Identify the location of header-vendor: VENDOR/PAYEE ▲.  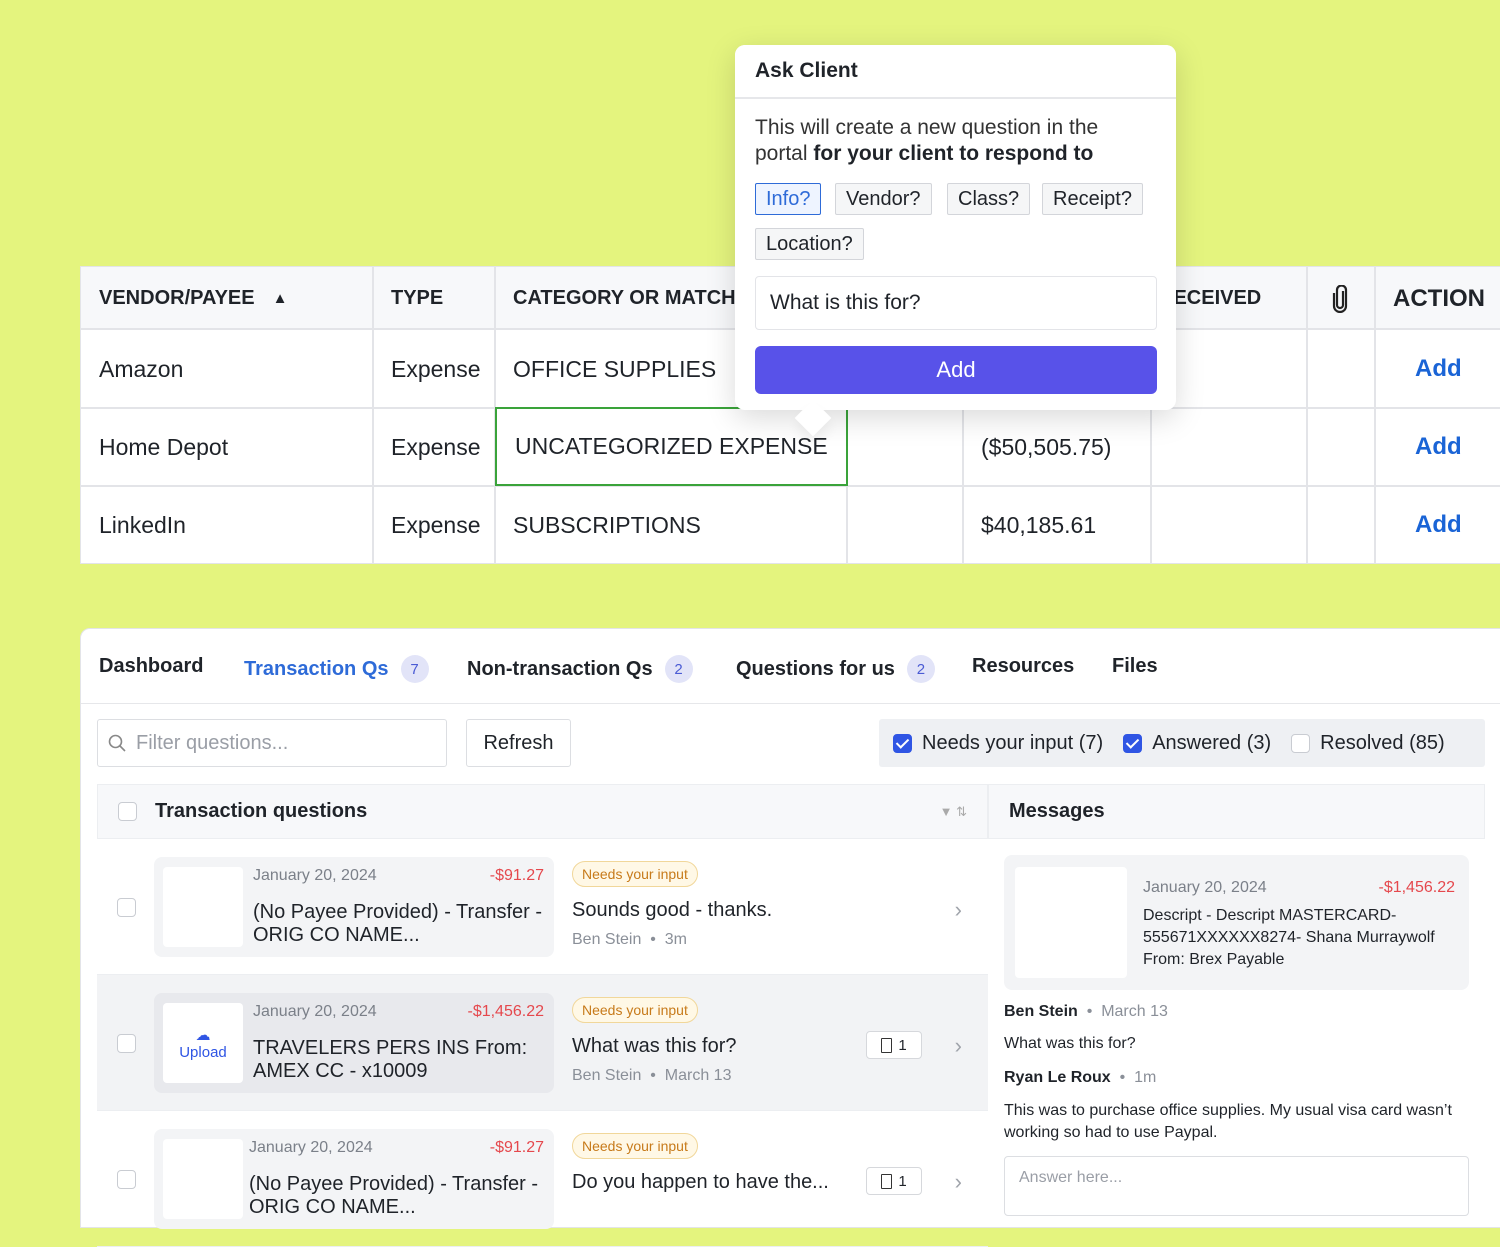
(193, 298).